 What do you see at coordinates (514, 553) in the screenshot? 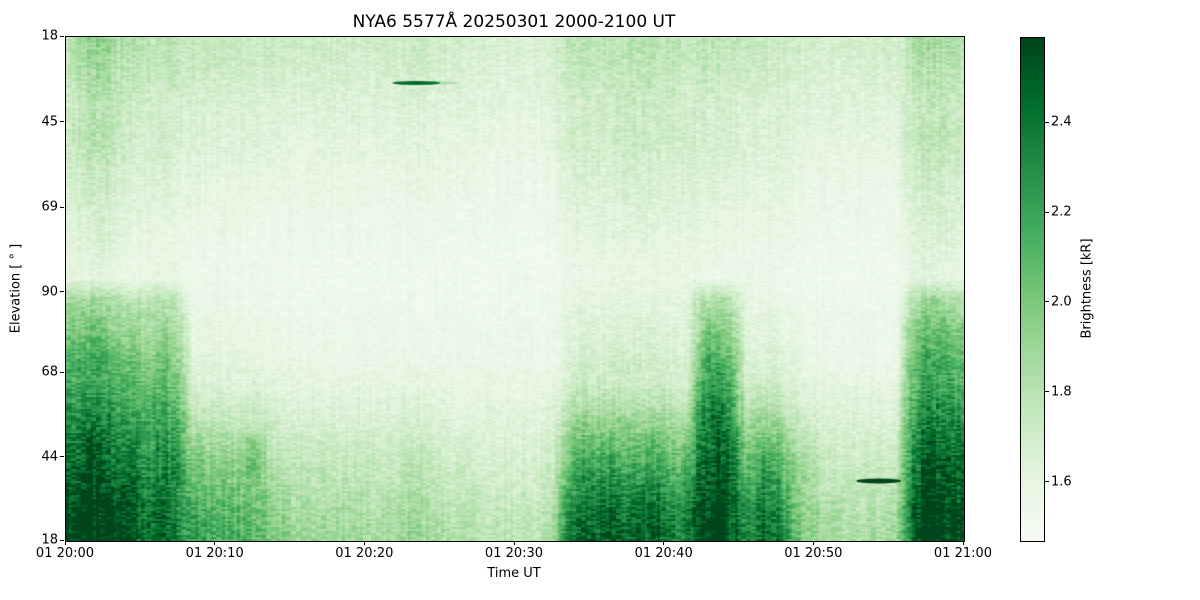
I see `x-tick-label: 01 20:30` at bounding box center [514, 553].